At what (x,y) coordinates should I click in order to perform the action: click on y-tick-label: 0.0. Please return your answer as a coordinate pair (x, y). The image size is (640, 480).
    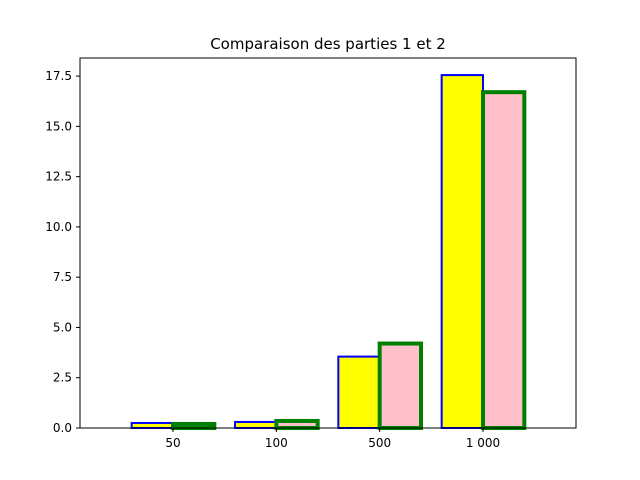
    Looking at the image, I should click on (62, 428).